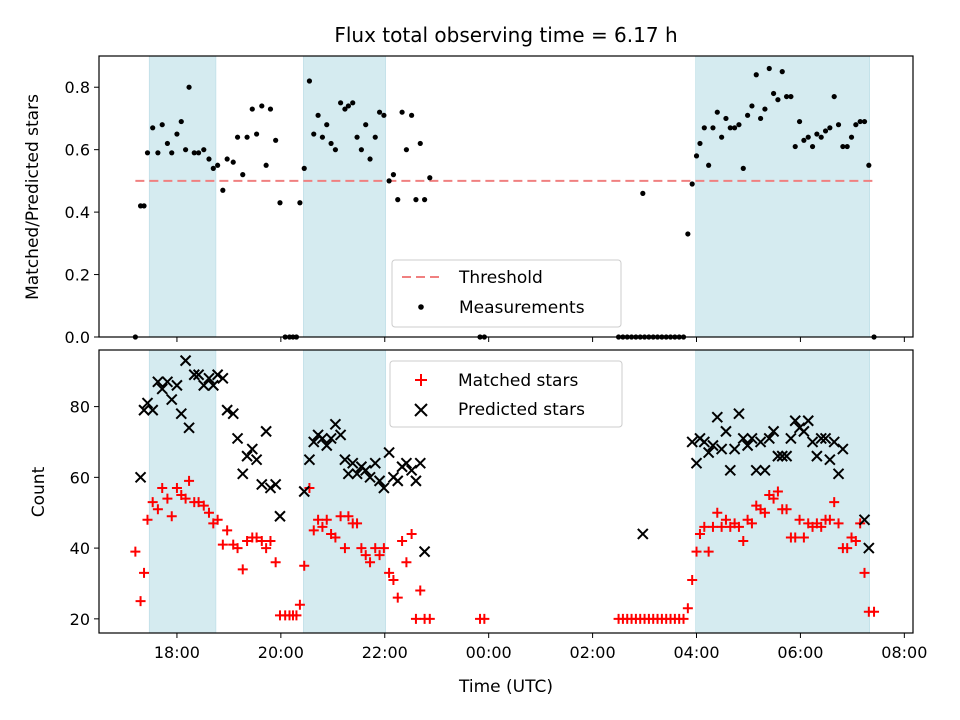  I want to click on legend-measurements-label: Measurements, so click(522, 308).